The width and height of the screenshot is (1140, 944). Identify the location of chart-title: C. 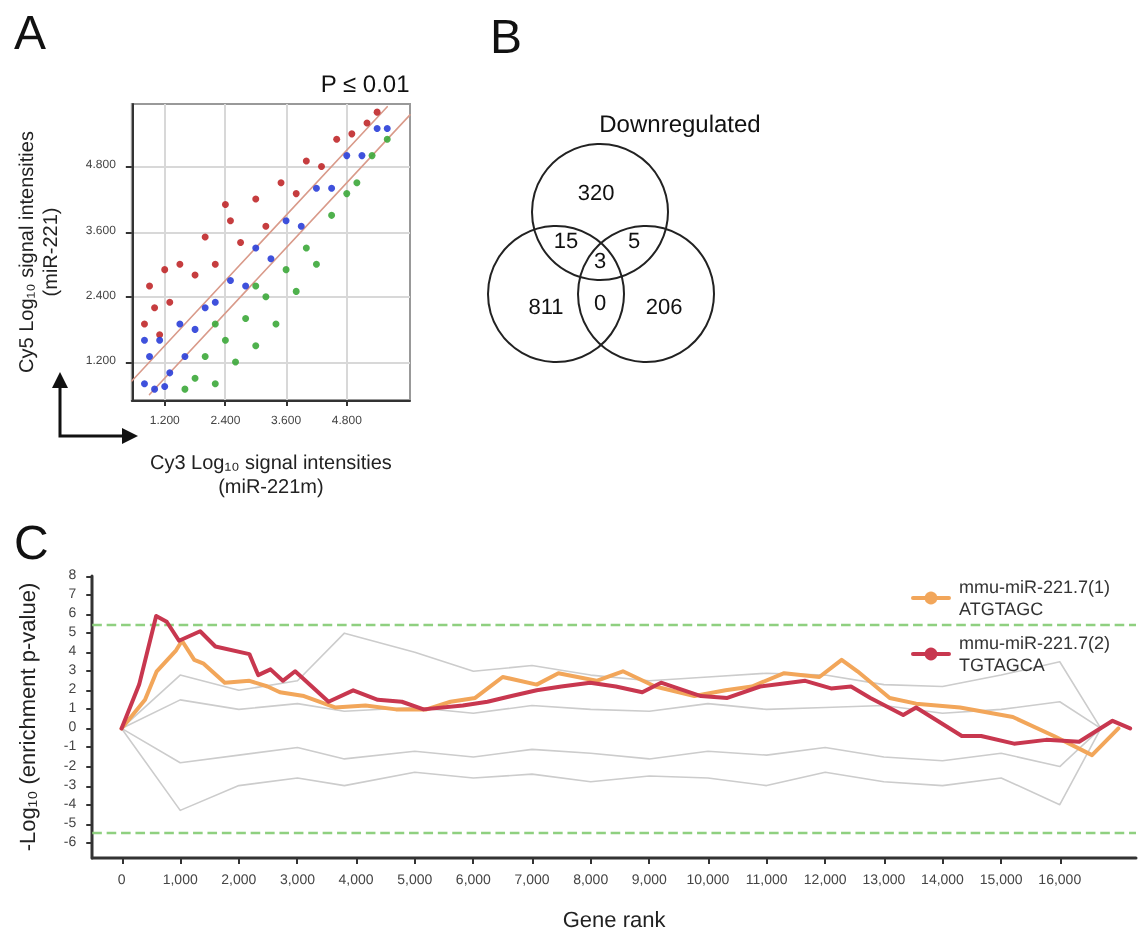
(31, 544).